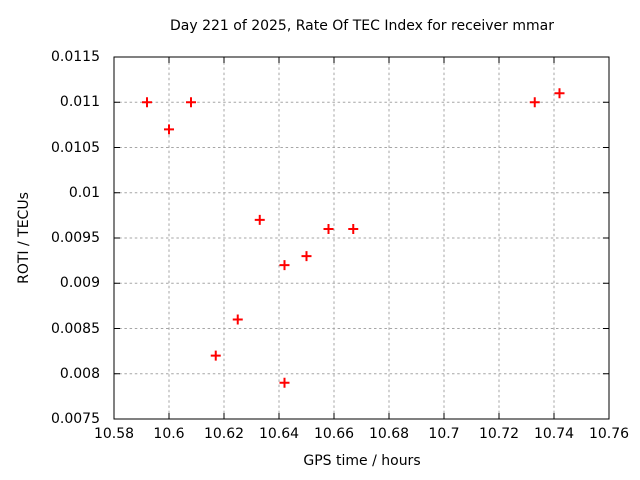  What do you see at coordinates (362, 461) in the screenshot?
I see `x-axis-label: GPS time / hours` at bounding box center [362, 461].